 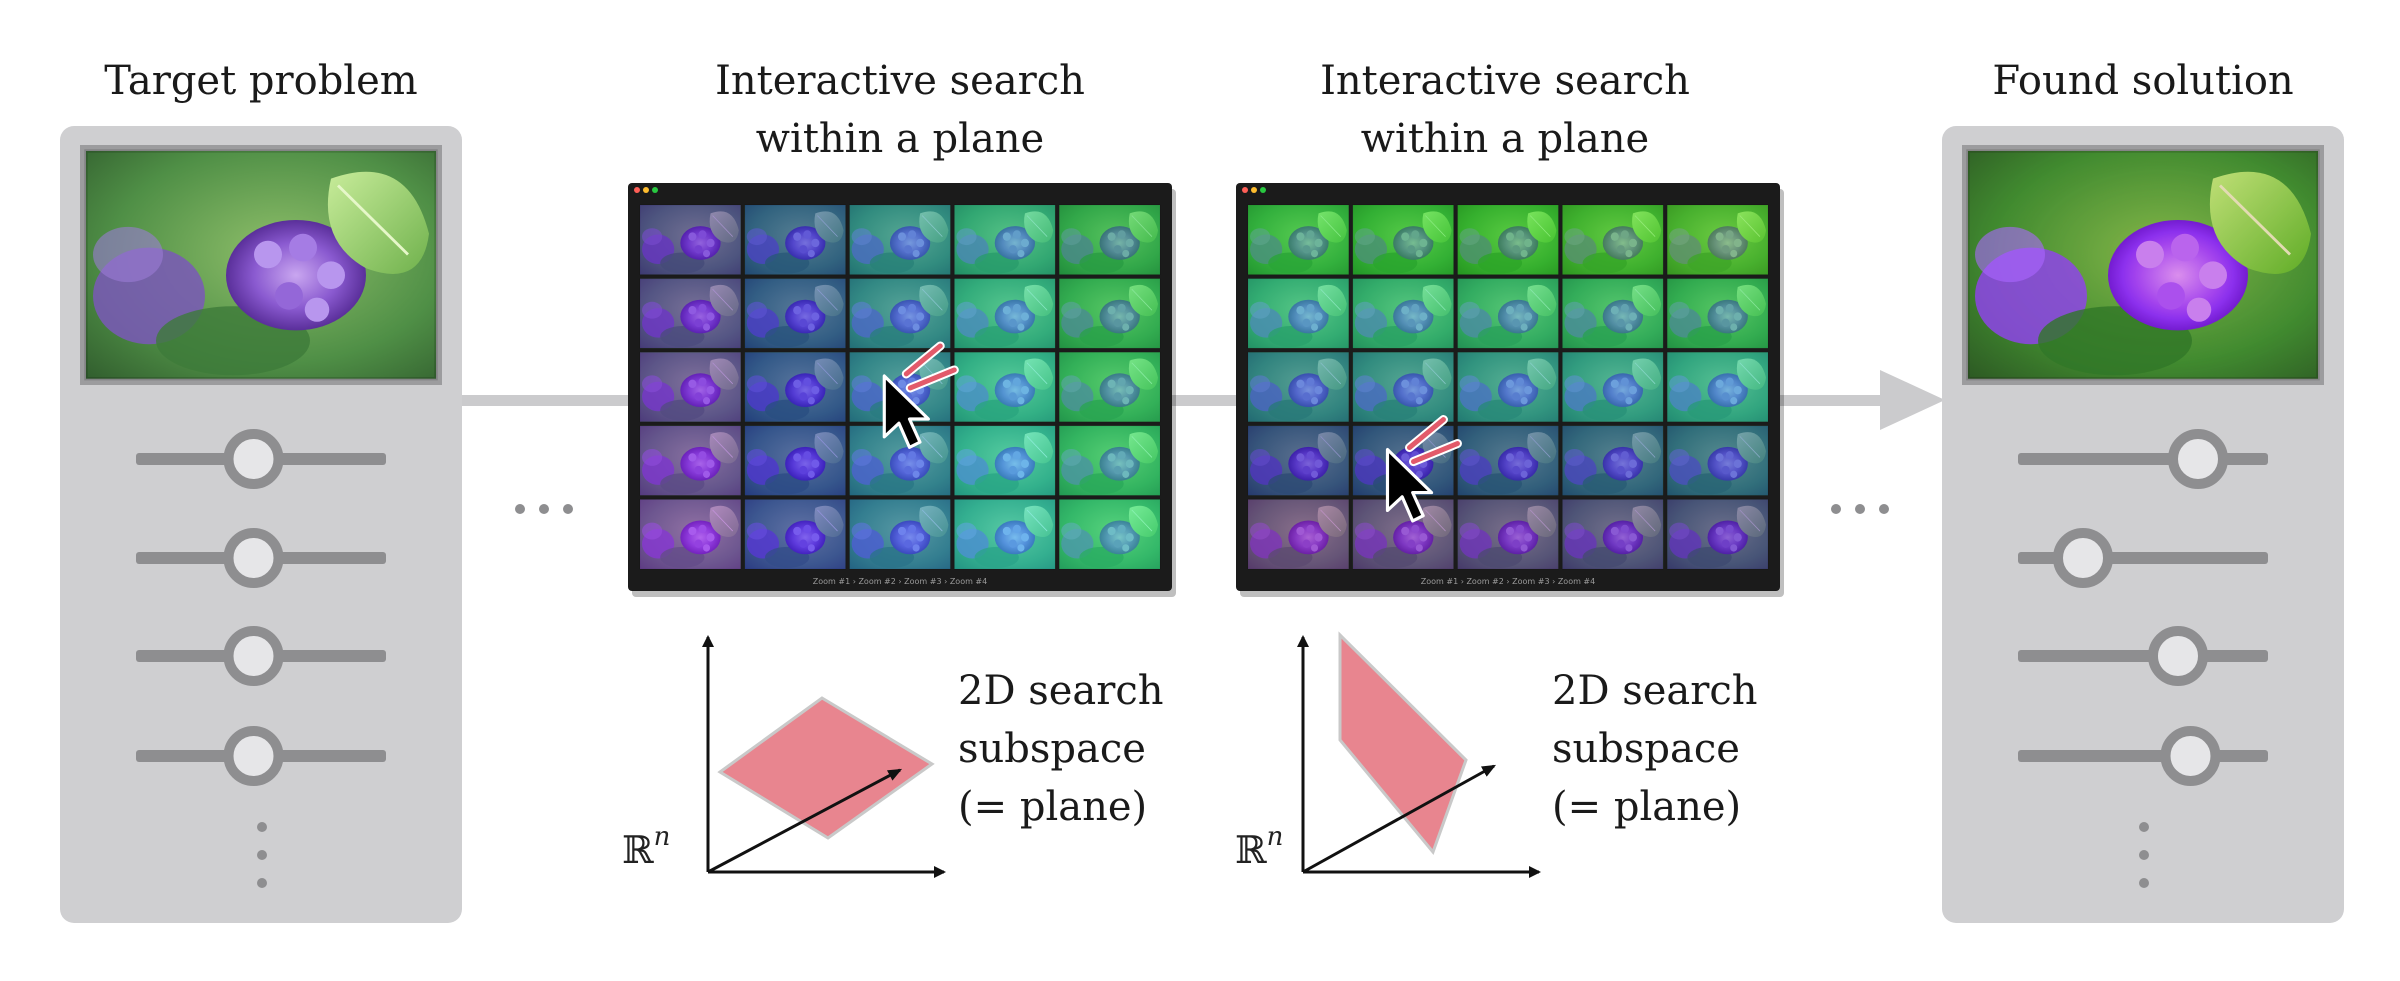 What do you see at coordinates (638, 850) in the screenshot?
I see `space-symbol: ℝ` at bounding box center [638, 850].